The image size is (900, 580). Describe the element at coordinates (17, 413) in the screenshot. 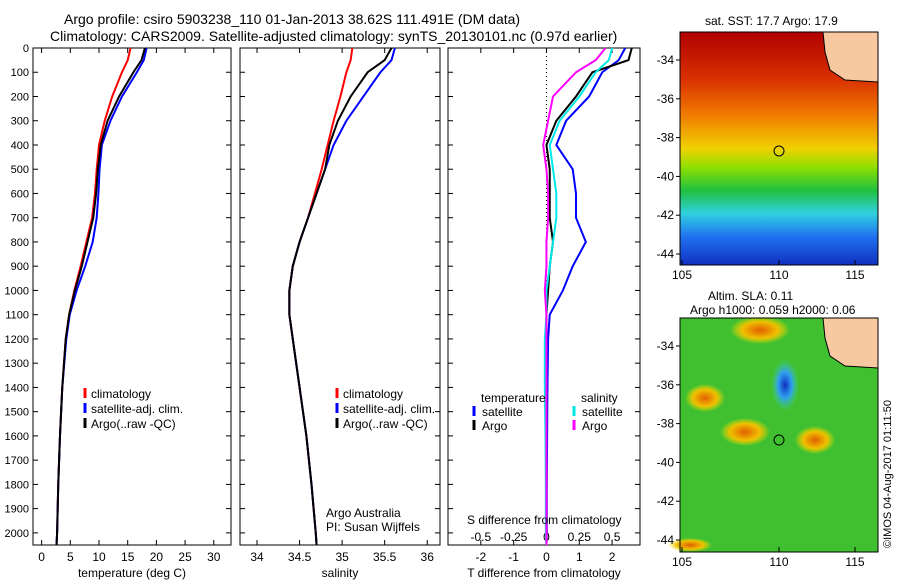

I see `depth-tick-label: 1500` at that location.